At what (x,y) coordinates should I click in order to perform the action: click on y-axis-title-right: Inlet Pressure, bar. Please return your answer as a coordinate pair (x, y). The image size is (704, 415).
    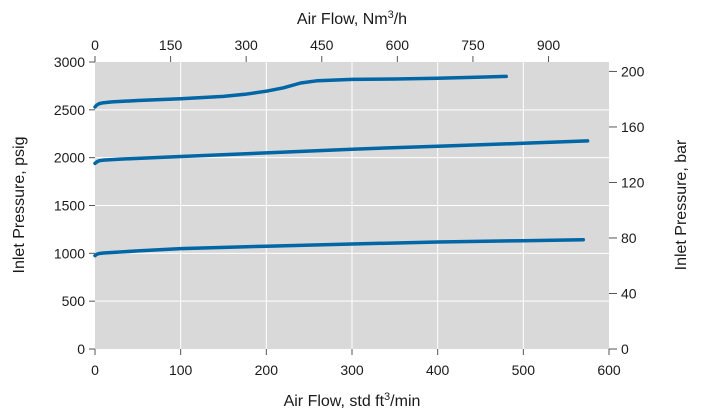
    Looking at the image, I should click on (681, 204).